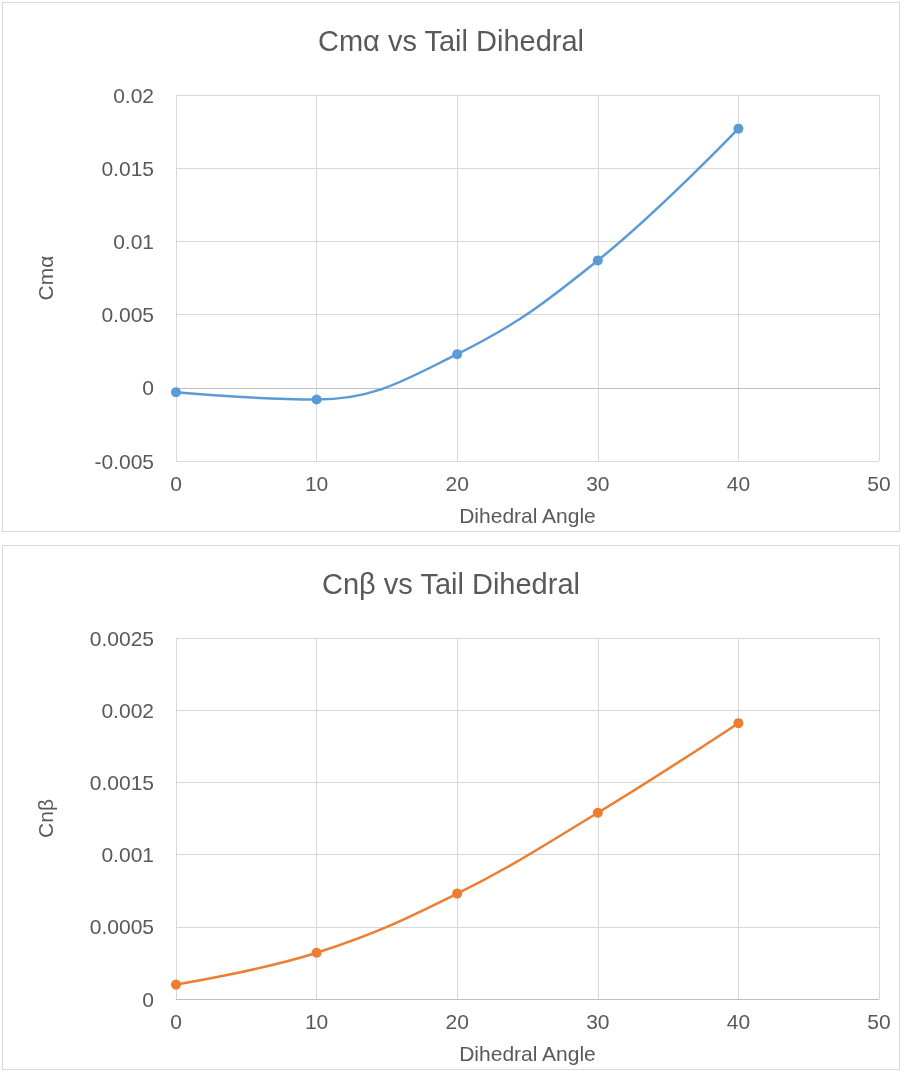  I want to click on y-axis-title: Cnβ, so click(45, 818).